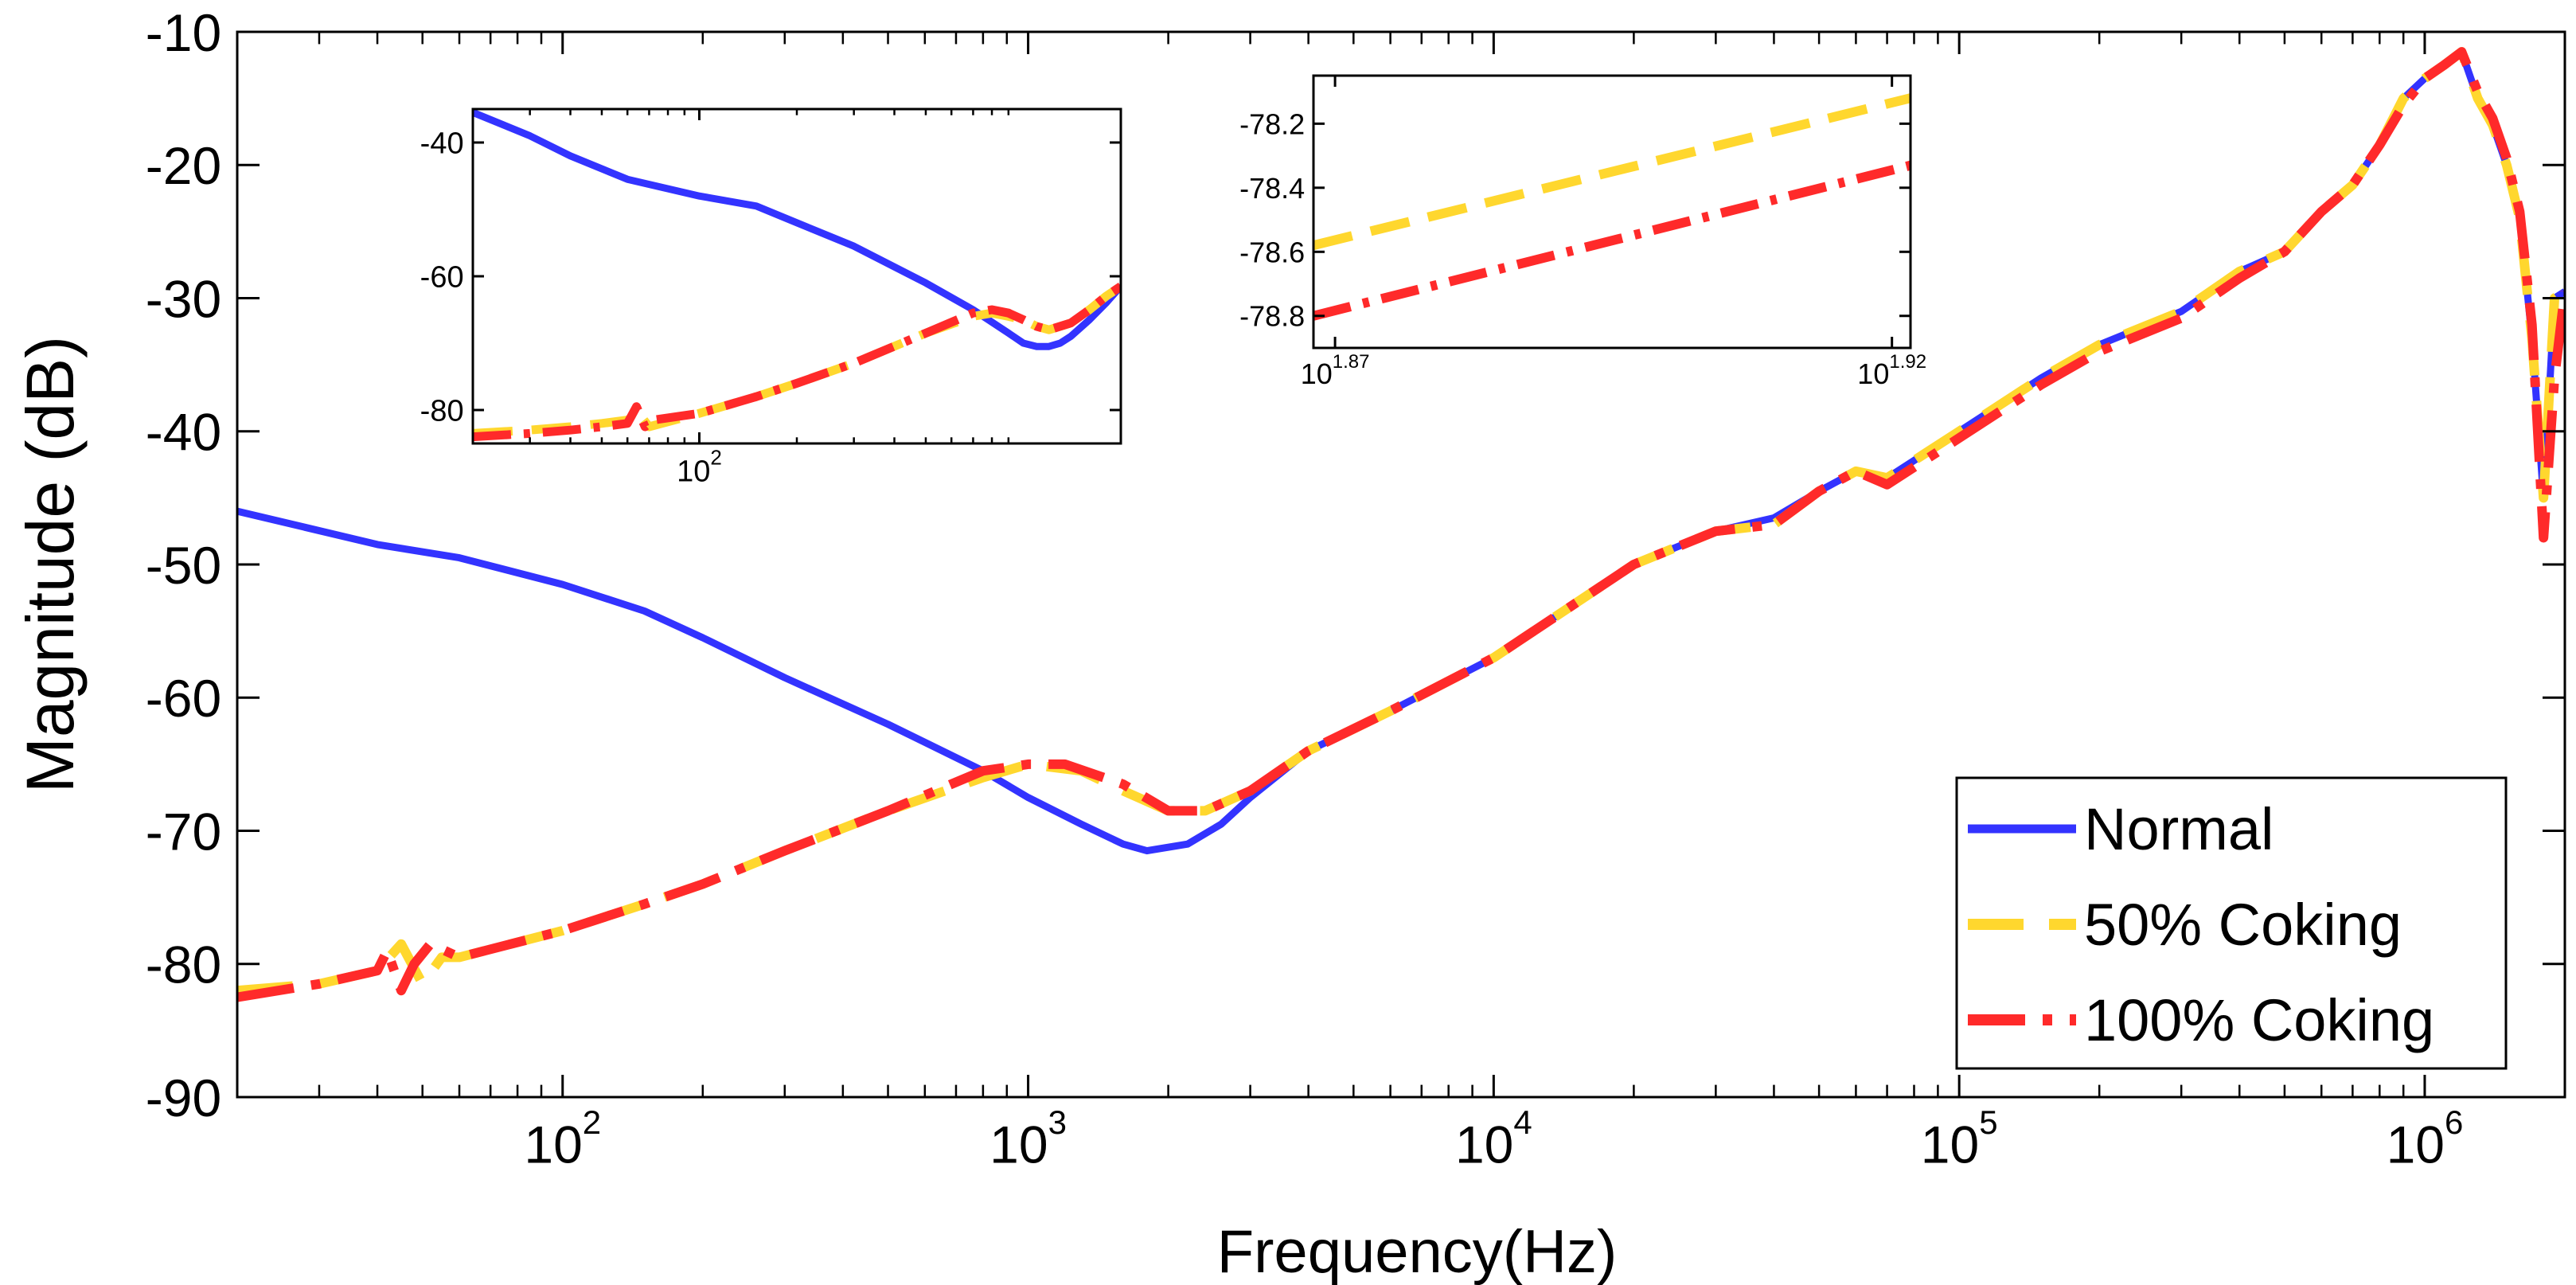 The height and width of the screenshot is (1285, 2576). I want to click on y-axis-label: Magnitude (dB), so click(50, 564).